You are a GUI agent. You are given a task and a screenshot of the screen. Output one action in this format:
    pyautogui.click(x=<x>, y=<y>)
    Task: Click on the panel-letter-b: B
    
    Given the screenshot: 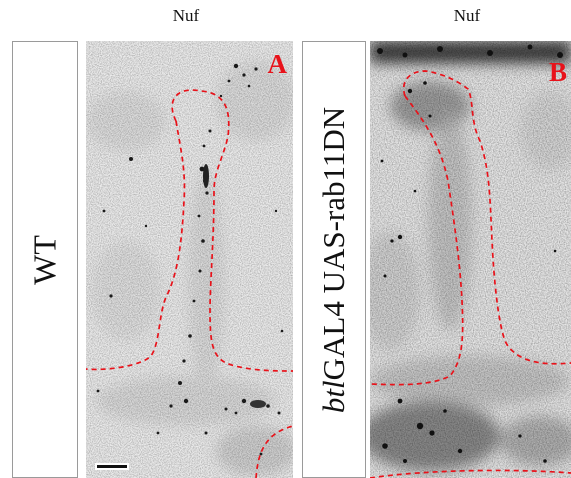 What is the action you would take?
    pyautogui.click(x=557, y=72)
    